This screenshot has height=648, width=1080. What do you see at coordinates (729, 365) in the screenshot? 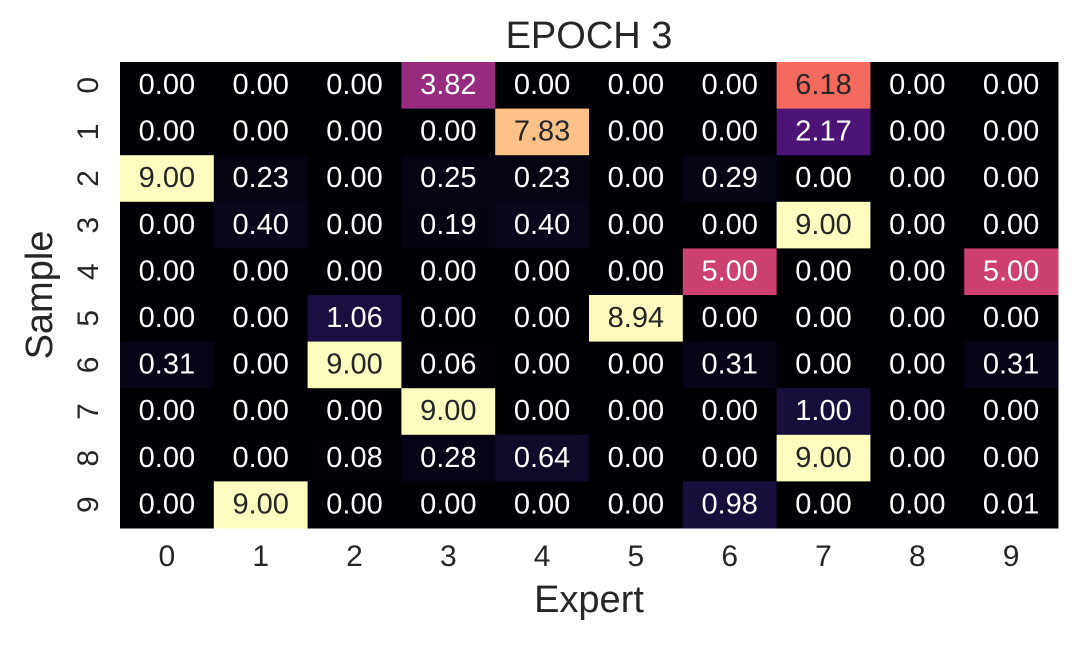
I see `cell-label: 0.31` at bounding box center [729, 365].